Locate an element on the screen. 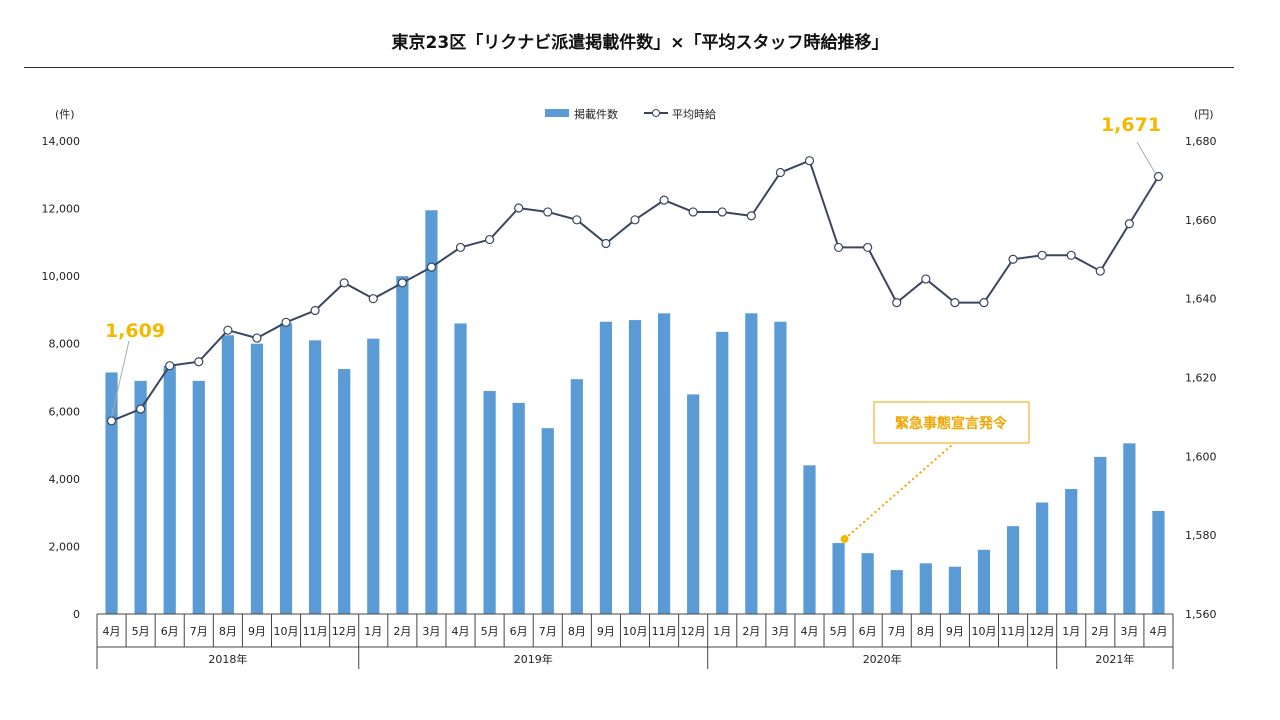 Image resolution: width=1280 pixels, height=720 pixels. year-label: 2018年 is located at coordinates (227, 659).